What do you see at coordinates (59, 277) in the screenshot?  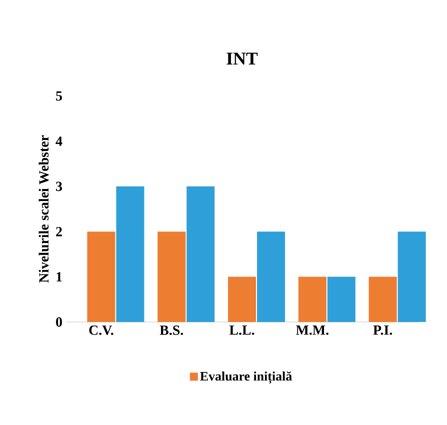 I see `y-tick-label: 1` at bounding box center [59, 277].